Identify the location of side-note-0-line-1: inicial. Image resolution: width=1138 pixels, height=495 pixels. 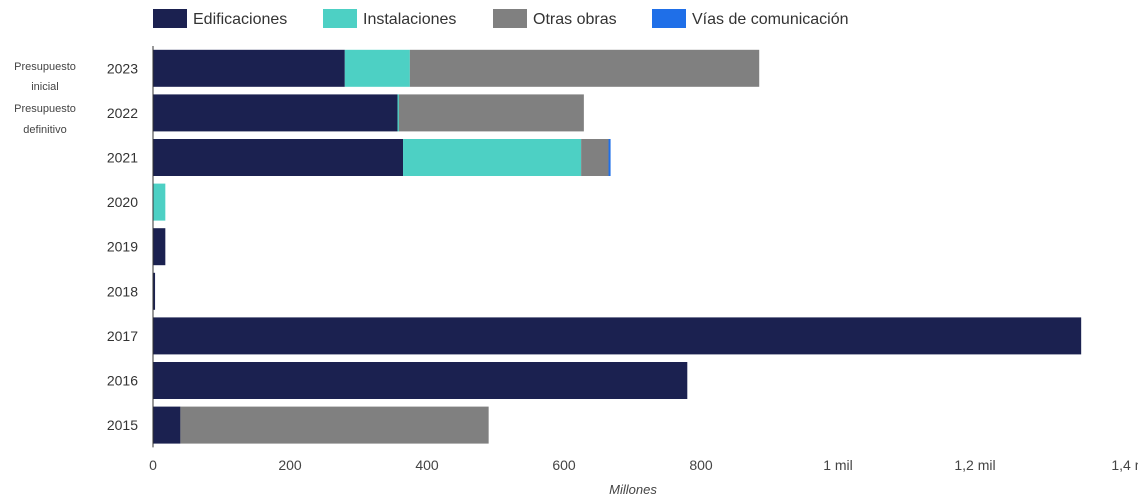
(45, 87).